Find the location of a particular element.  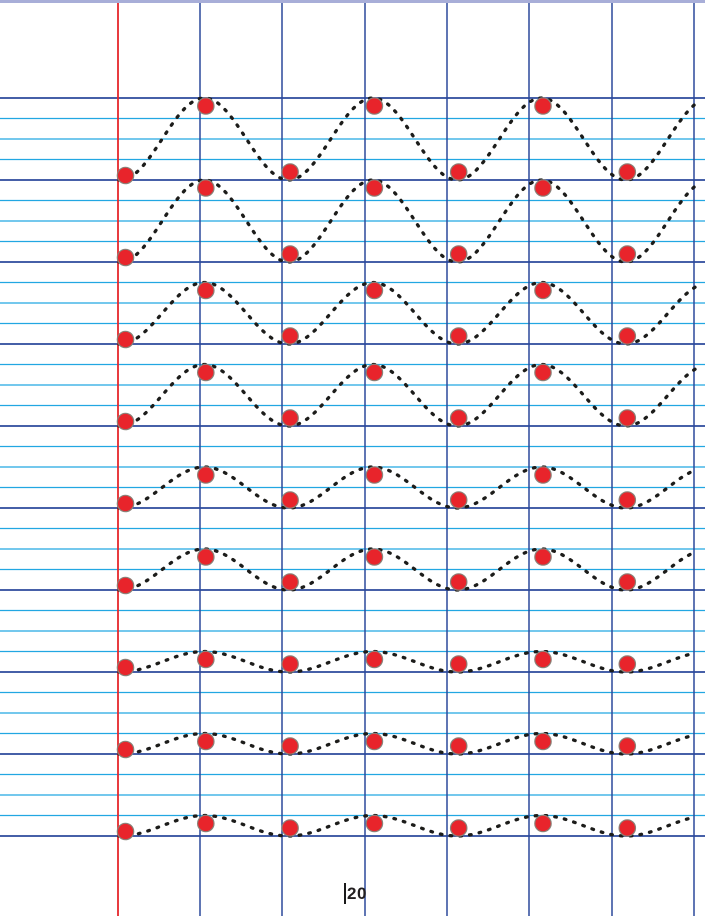

page-number: 20 is located at coordinates (355, 893).